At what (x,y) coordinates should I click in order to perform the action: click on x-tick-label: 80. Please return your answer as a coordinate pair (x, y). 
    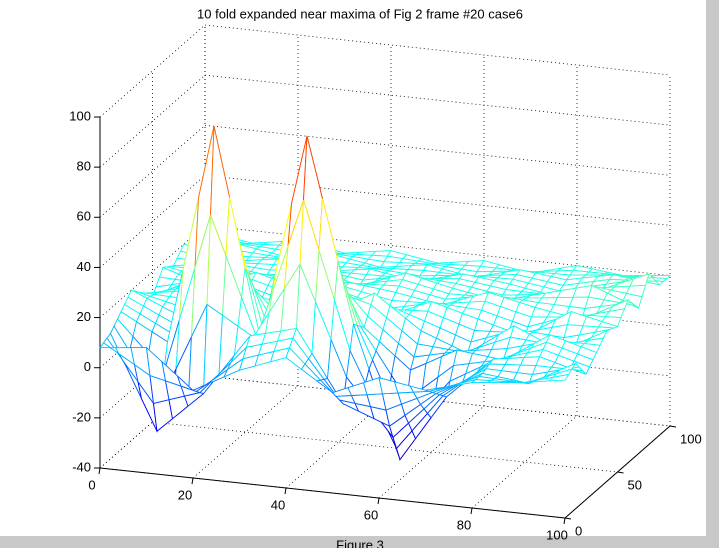
    Looking at the image, I should click on (464, 524).